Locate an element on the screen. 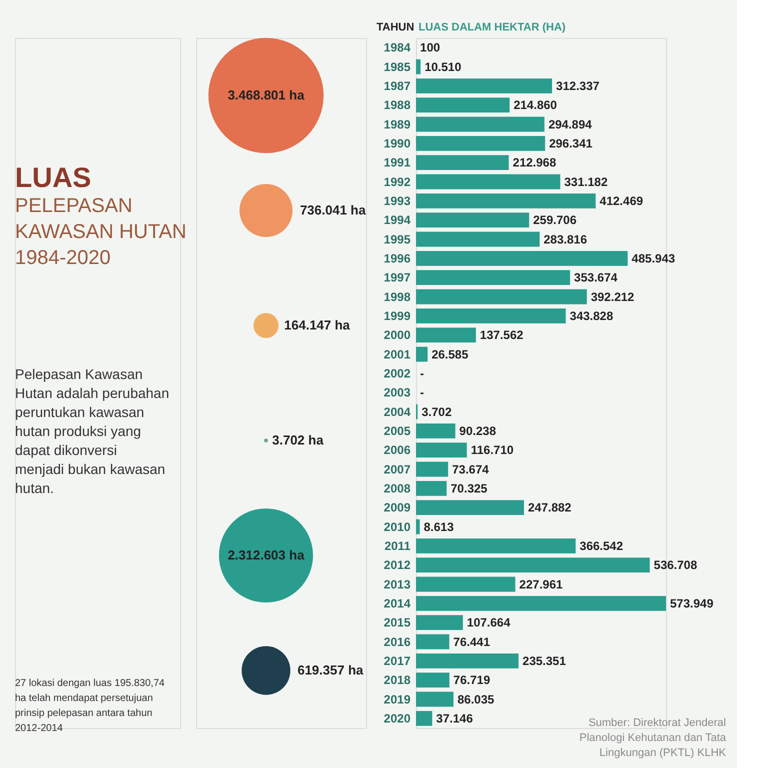 The width and height of the screenshot is (768, 768). y-tick-label: 2016 is located at coordinates (397, 641).